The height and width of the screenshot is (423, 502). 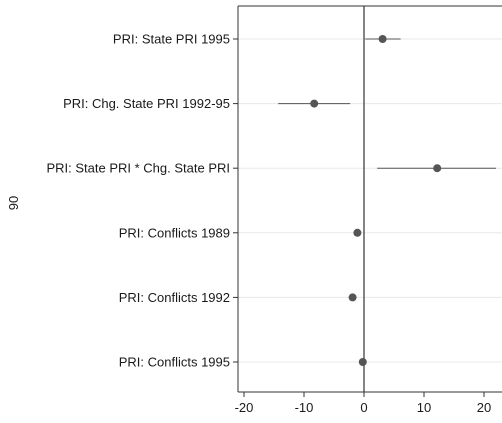 What do you see at coordinates (13, 203) in the screenshot?
I see `side-label: 90` at bounding box center [13, 203].